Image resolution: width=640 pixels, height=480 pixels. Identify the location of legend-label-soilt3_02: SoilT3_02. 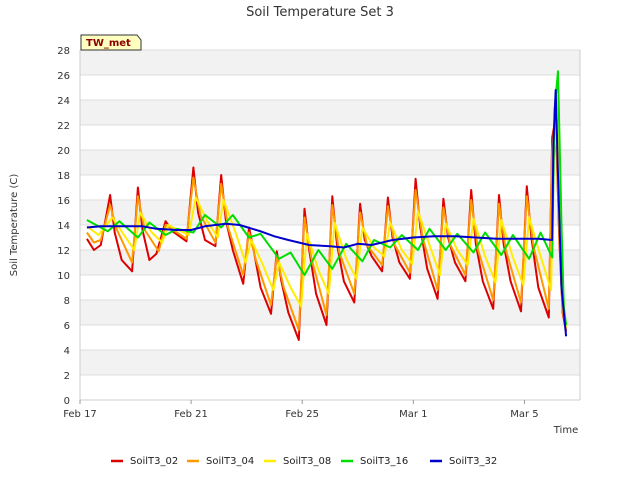
(154, 461).